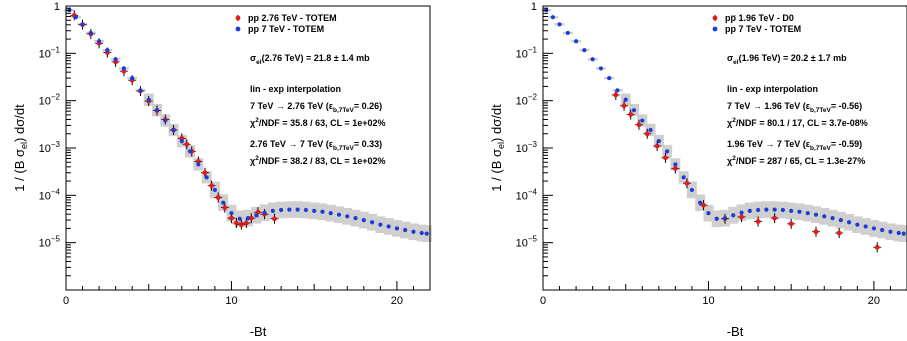  Describe the element at coordinates (497, 148) in the screenshot. I see `y-axis-label: 1 / (B σel) dσ/dt` at that location.